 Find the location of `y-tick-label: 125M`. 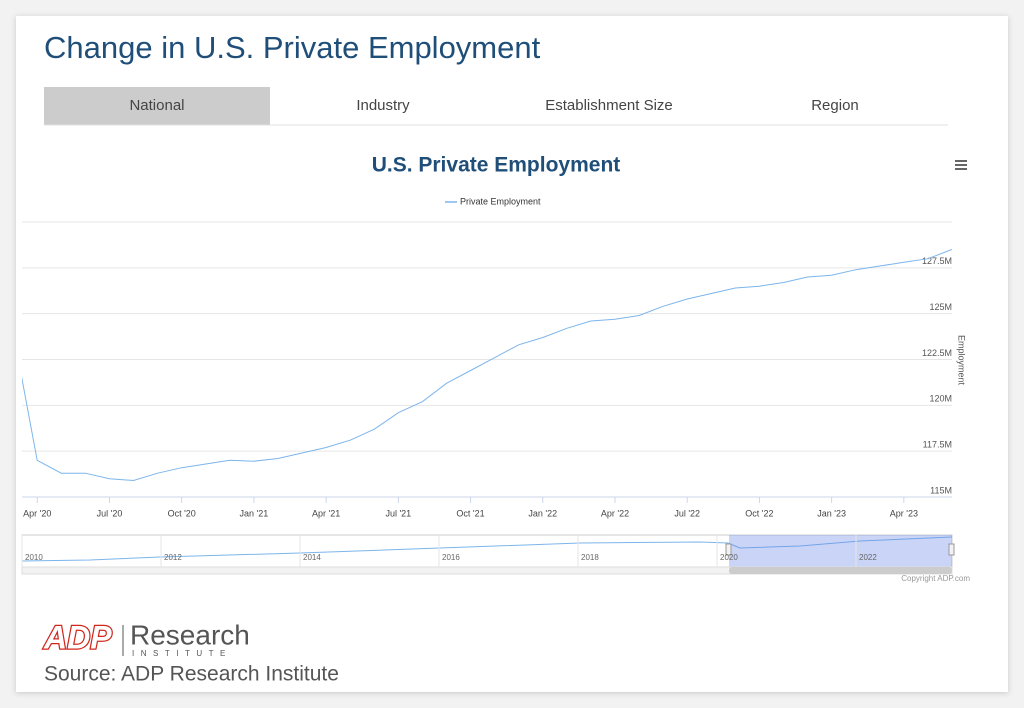

y-tick-label: 125M is located at coordinates (940, 307).